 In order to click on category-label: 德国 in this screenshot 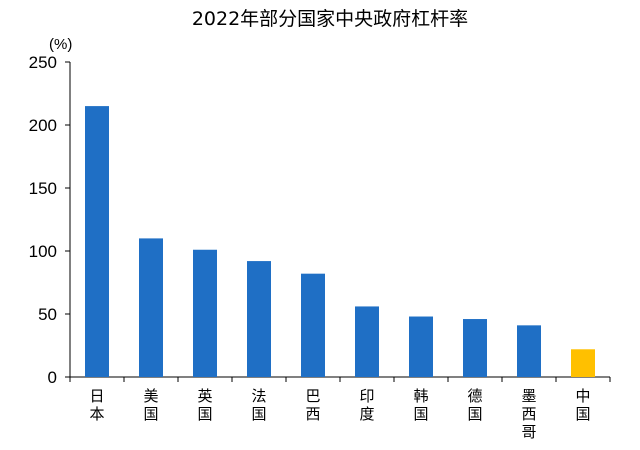, I will do `click(474, 405)`.